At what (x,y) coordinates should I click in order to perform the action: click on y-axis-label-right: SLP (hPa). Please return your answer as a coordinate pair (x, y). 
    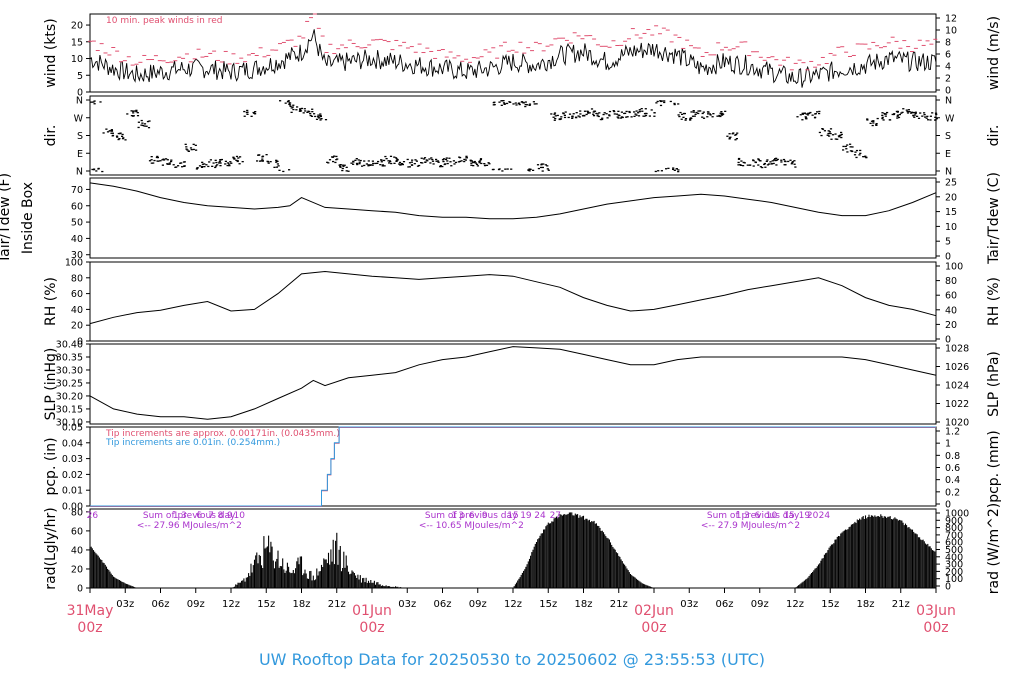
    Looking at the image, I should click on (994, 384).